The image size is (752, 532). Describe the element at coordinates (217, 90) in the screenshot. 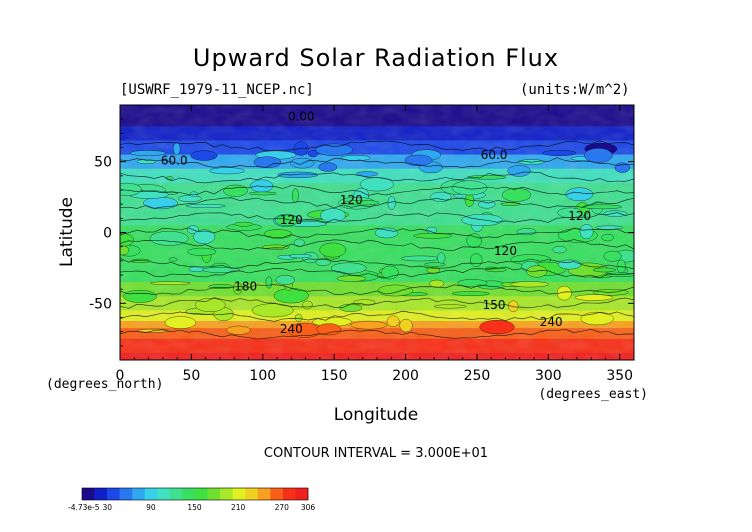

I see `file-name-label: [USWRF_1979-11_NCEP.nc]` at that location.